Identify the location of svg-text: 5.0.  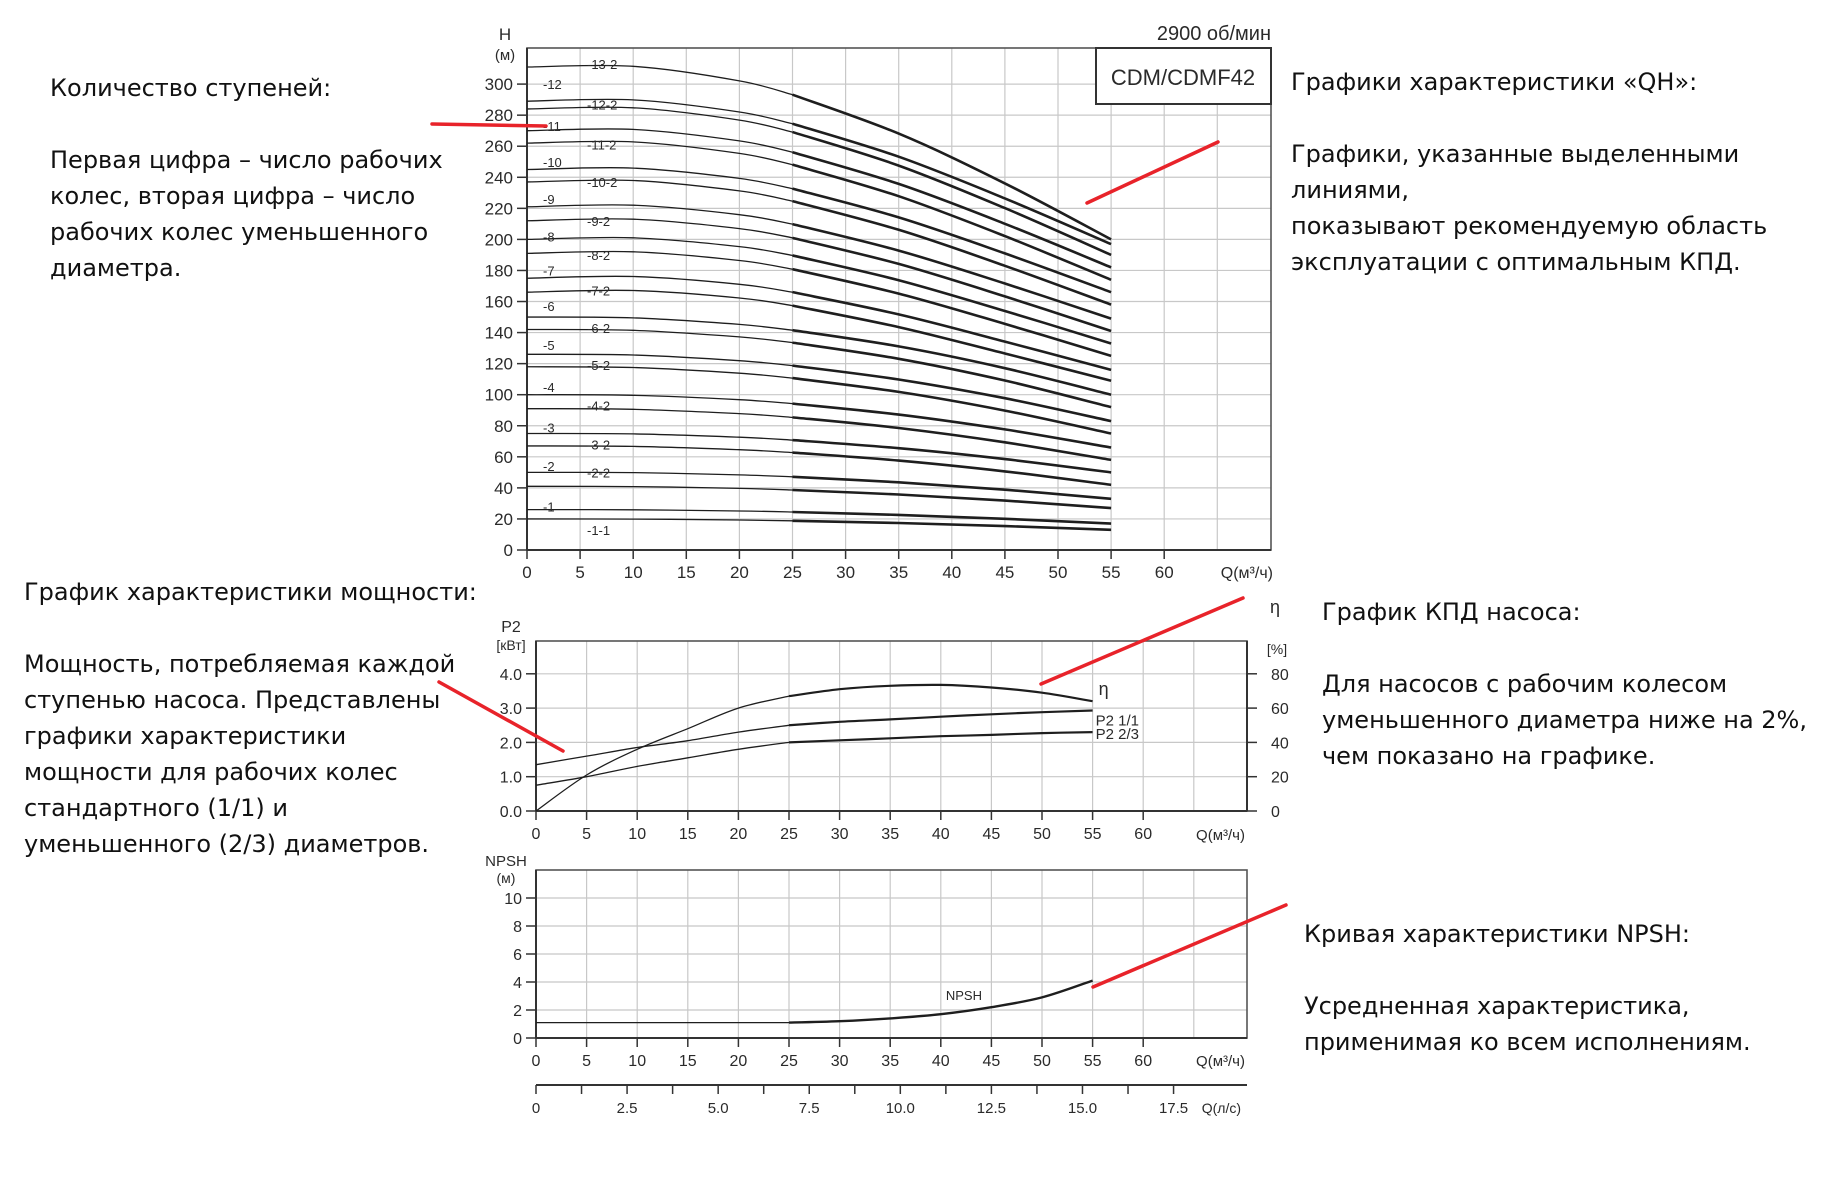
(718, 1108).